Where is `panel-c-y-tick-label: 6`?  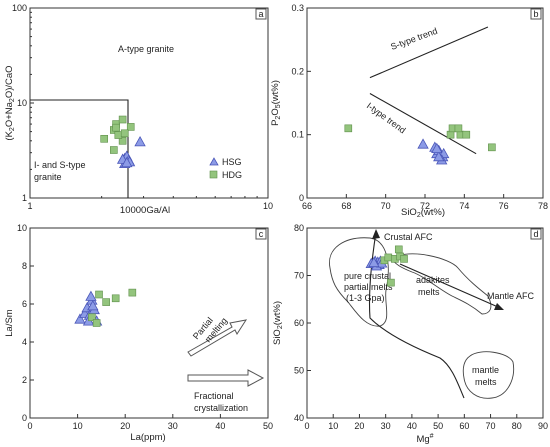 panel-c-y-tick-label: 6 is located at coordinates (24, 304).